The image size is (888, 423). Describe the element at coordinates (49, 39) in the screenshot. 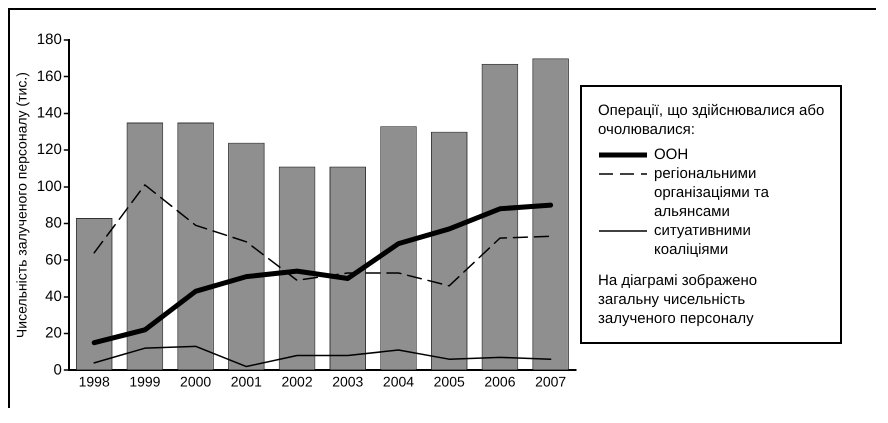

I see `y-tick-label: 180` at that location.